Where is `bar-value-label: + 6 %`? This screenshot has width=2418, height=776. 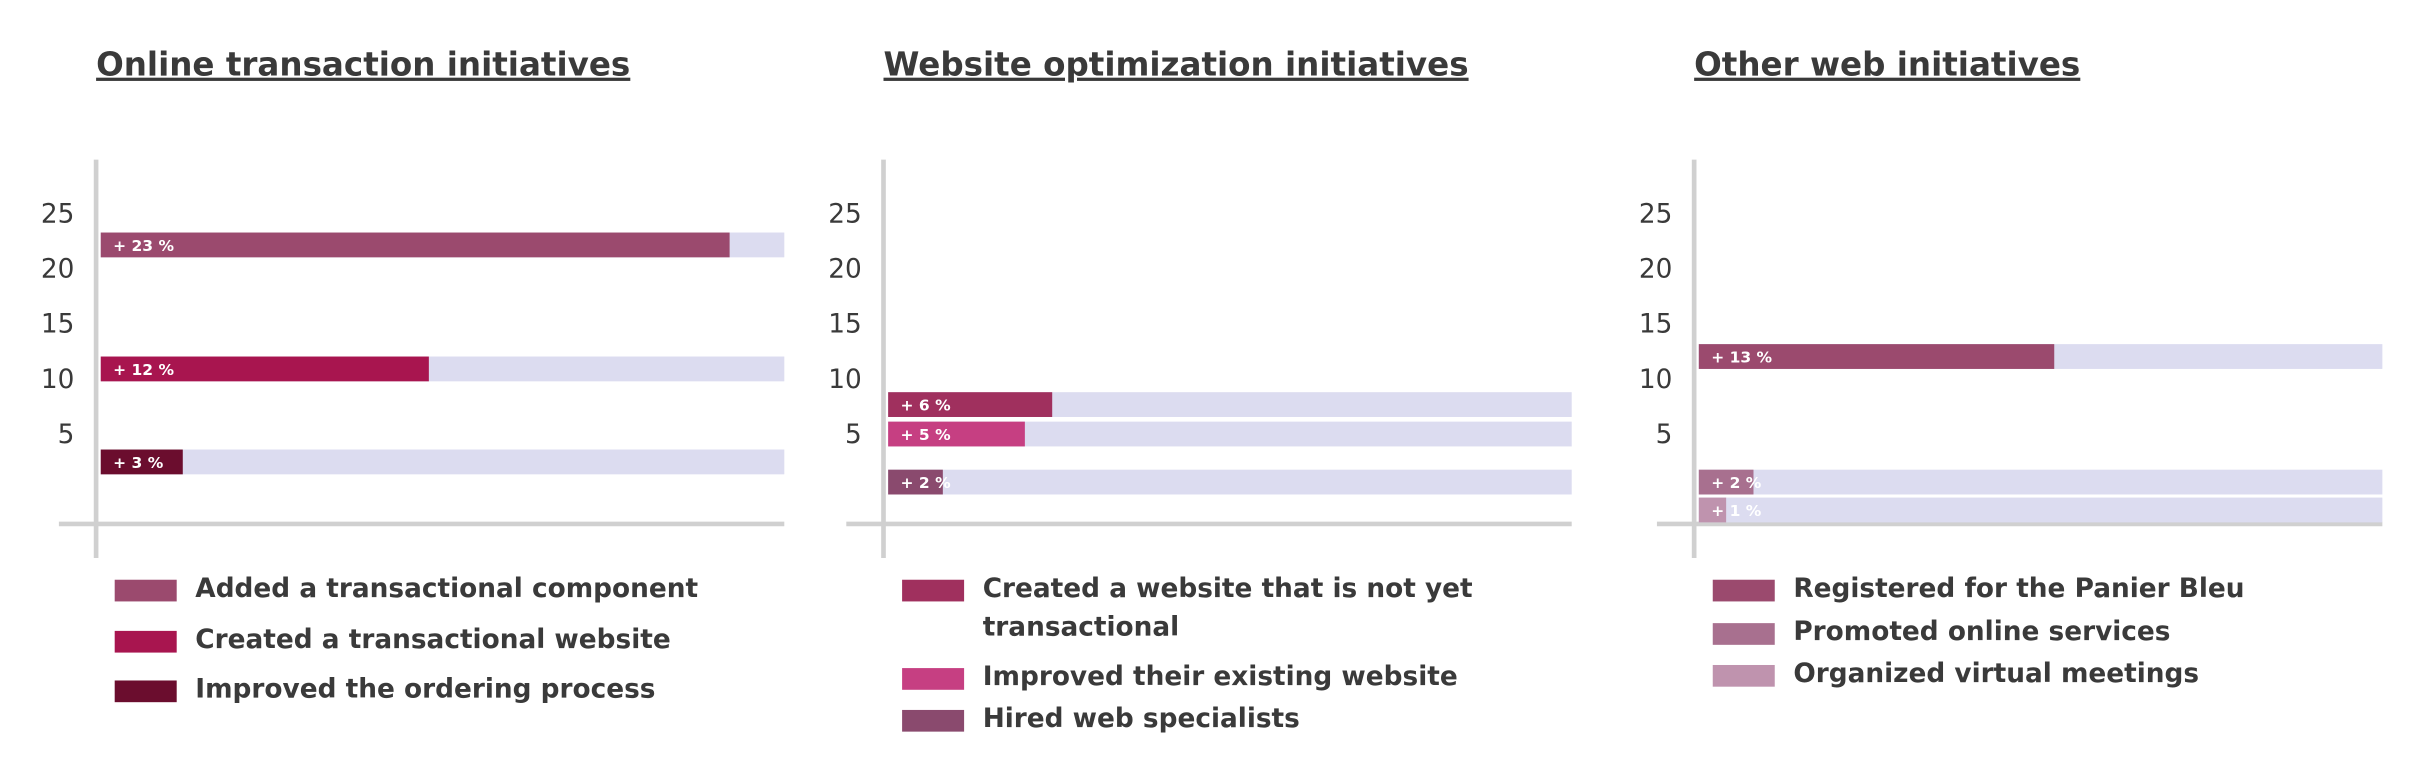 bar-value-label: + 6 % is located at coordinates (926, 406).